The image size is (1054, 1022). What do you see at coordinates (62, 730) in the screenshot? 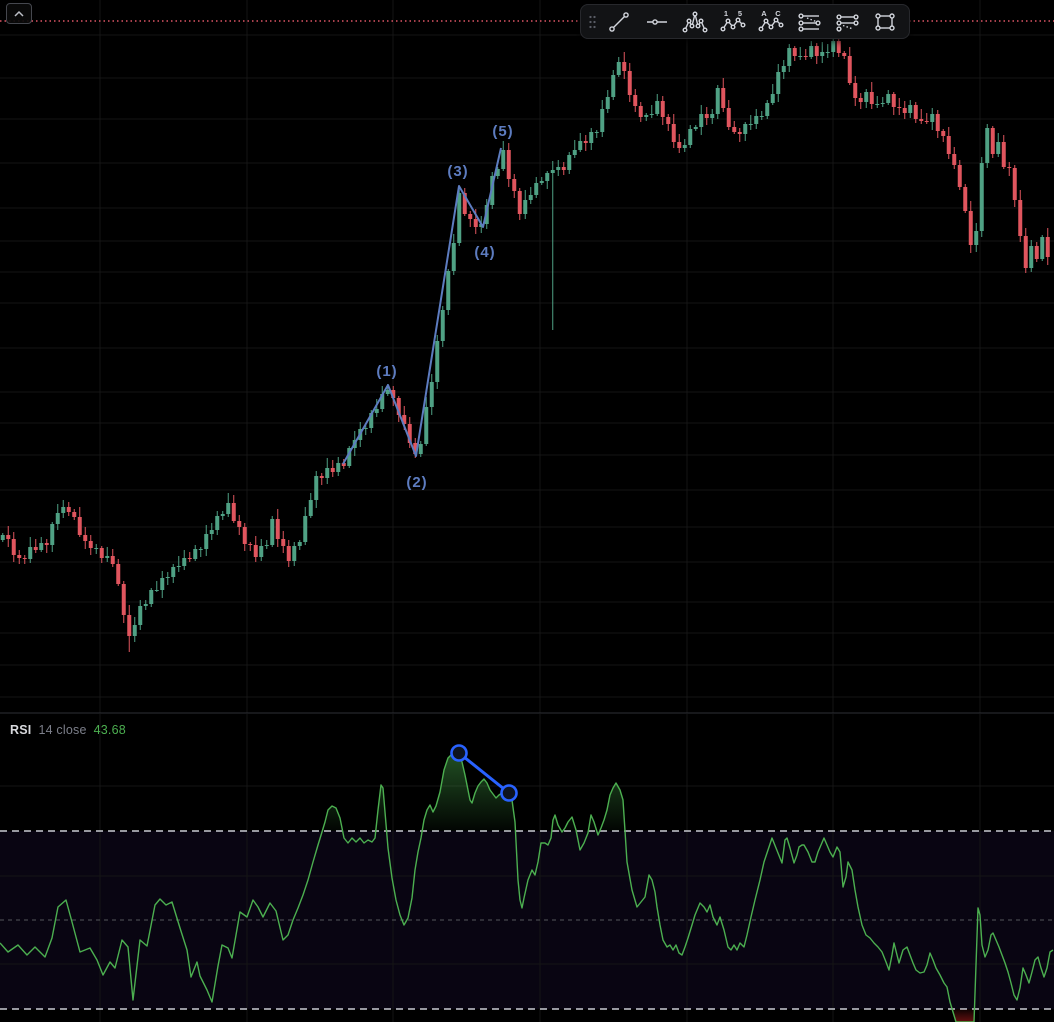
I see `rsi-params: 14 close` at bounding box center [62, 730].